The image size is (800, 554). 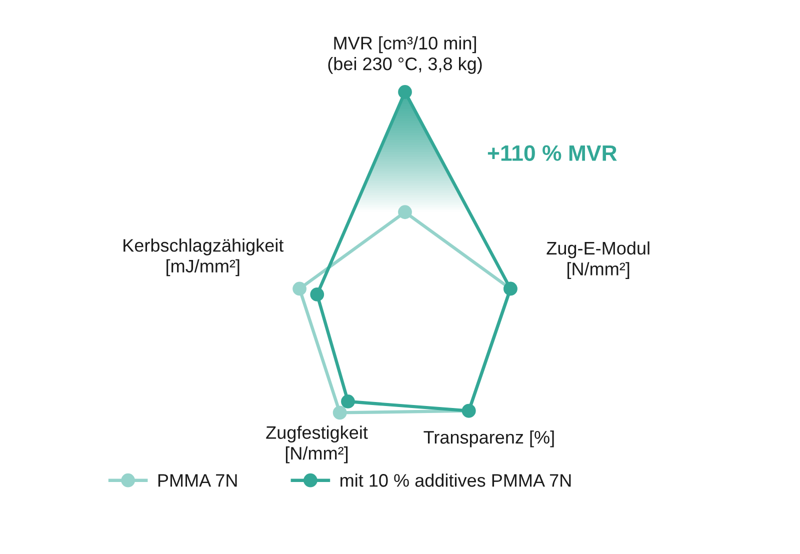 I want to click on spoke-label: Transparenz [%], so click(x=489, y=439).